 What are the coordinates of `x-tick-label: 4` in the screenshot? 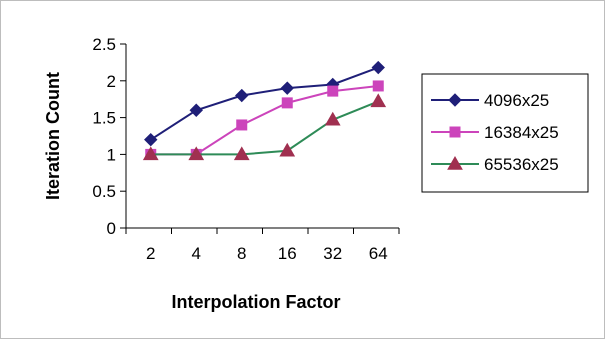 It's located at (196, 253).